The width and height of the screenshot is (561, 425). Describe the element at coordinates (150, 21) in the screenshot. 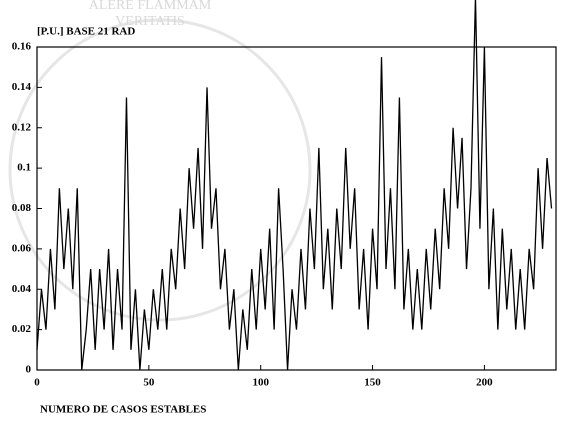

I see `watermark-text: VERITATIS` at that location.